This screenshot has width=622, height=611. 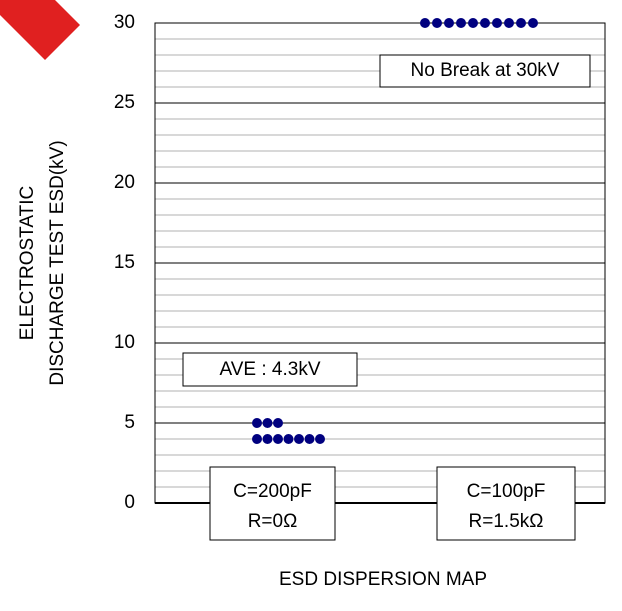 What do you see at coordinates (383, 579) in the screenshot?
I see `x-axis-label: ESD DISPERSION MAP` at bounding box center [383, 579].